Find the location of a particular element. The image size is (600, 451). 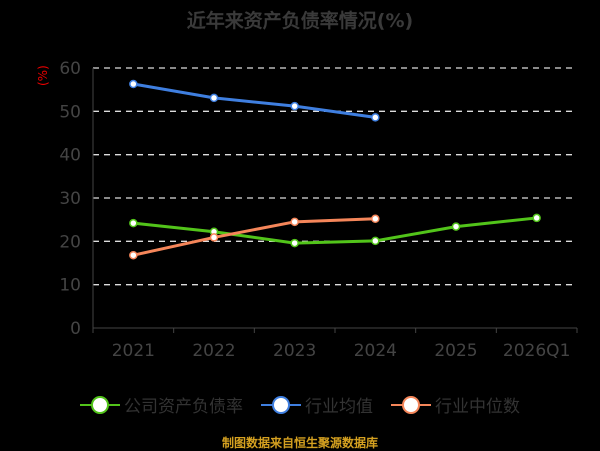

y-tick-label: 30 is located at coordinates (70, 199).